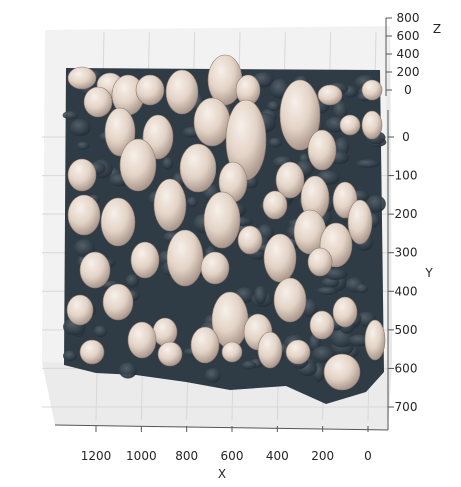 Image resolution: width=461 pixels, height=487 pixels. Describe the element at coordinates (408, 72) in the screenshot. I see `z-tick-label: 200` at that location.